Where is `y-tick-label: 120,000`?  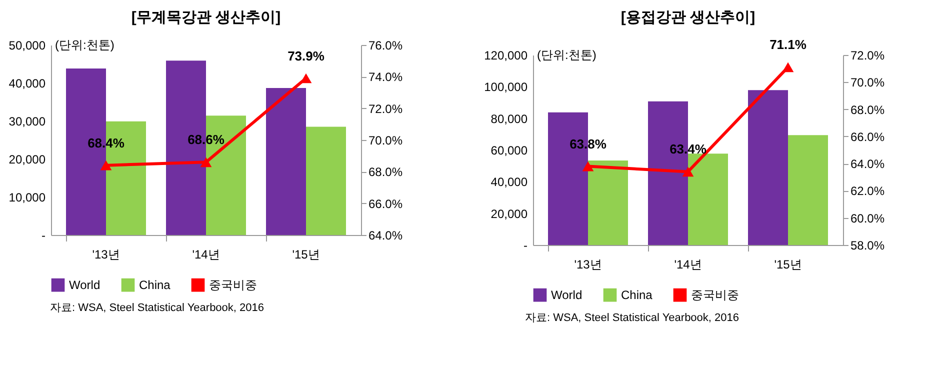
y-tick-label: 120,000 is located at coordinates (506, 55).